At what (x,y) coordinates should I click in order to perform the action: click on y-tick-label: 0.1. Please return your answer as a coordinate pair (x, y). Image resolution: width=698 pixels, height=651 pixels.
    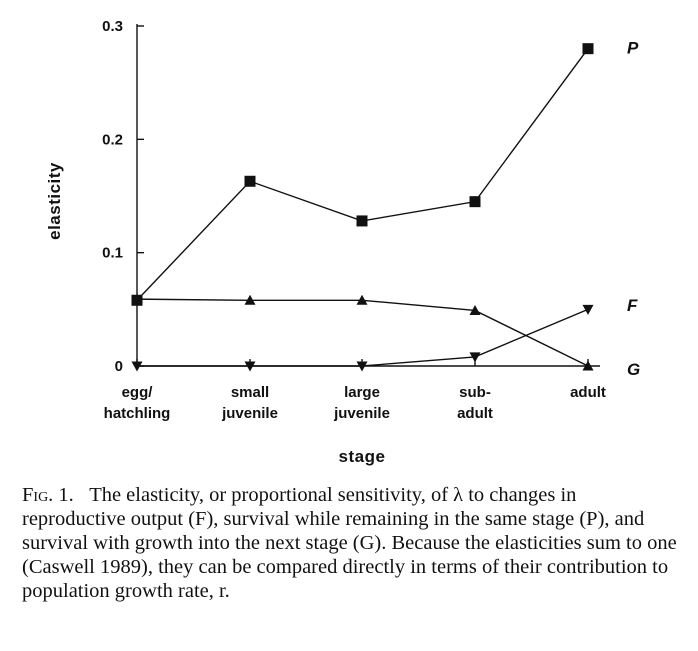
    Looking at the image, I should click on (112, 253).